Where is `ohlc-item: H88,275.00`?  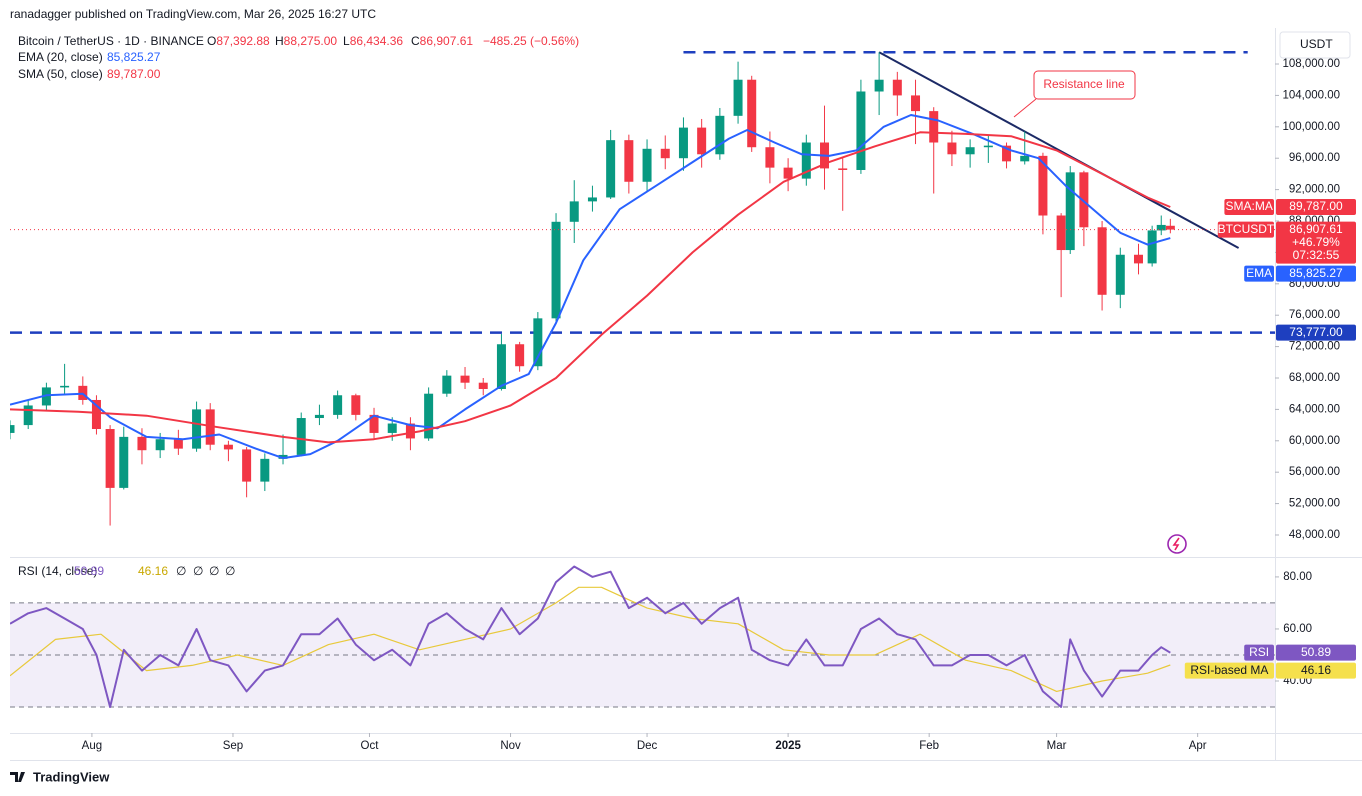 ohlc-item: H88,275.00 is located at coordinates (306, 41).